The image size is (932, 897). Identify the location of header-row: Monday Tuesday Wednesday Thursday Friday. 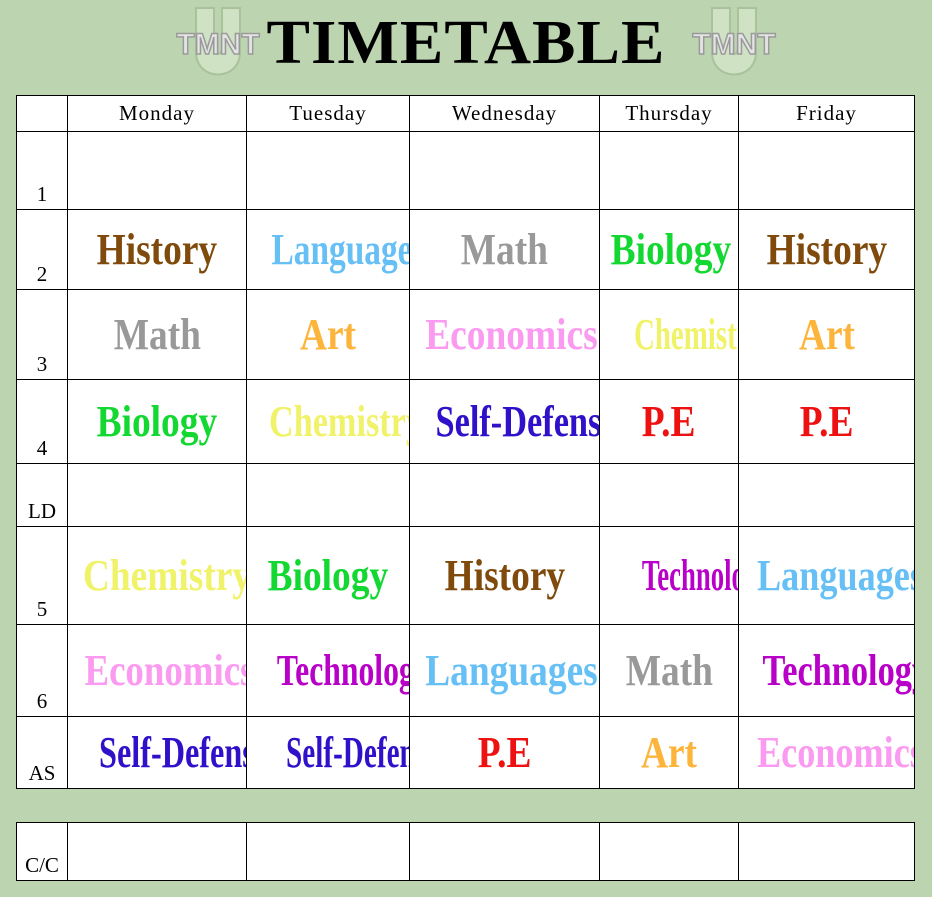
(465, 113).